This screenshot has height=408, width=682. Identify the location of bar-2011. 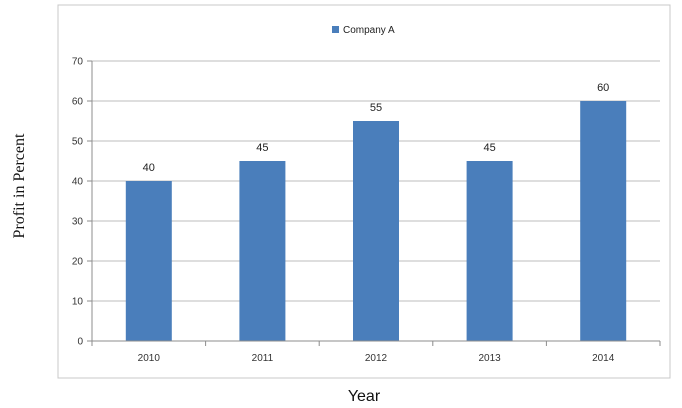
(262, 251).